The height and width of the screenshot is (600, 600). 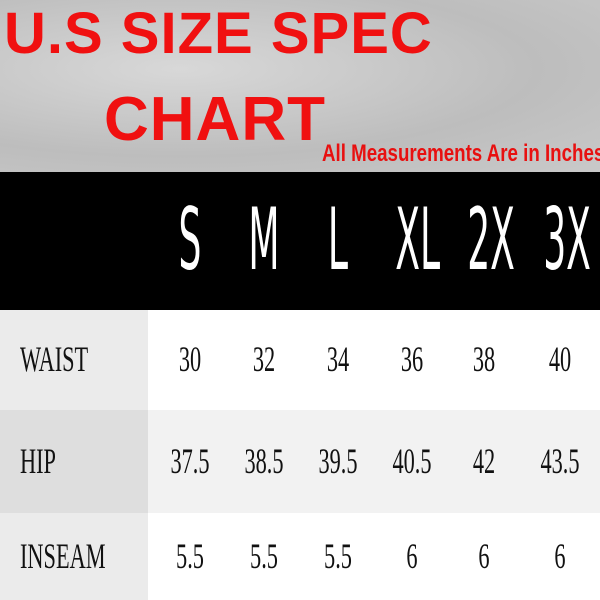 What do you see at coordinates (54, 359) in the screenshot?
I see `row-label: WAIST` at bounding box center [54, 359].